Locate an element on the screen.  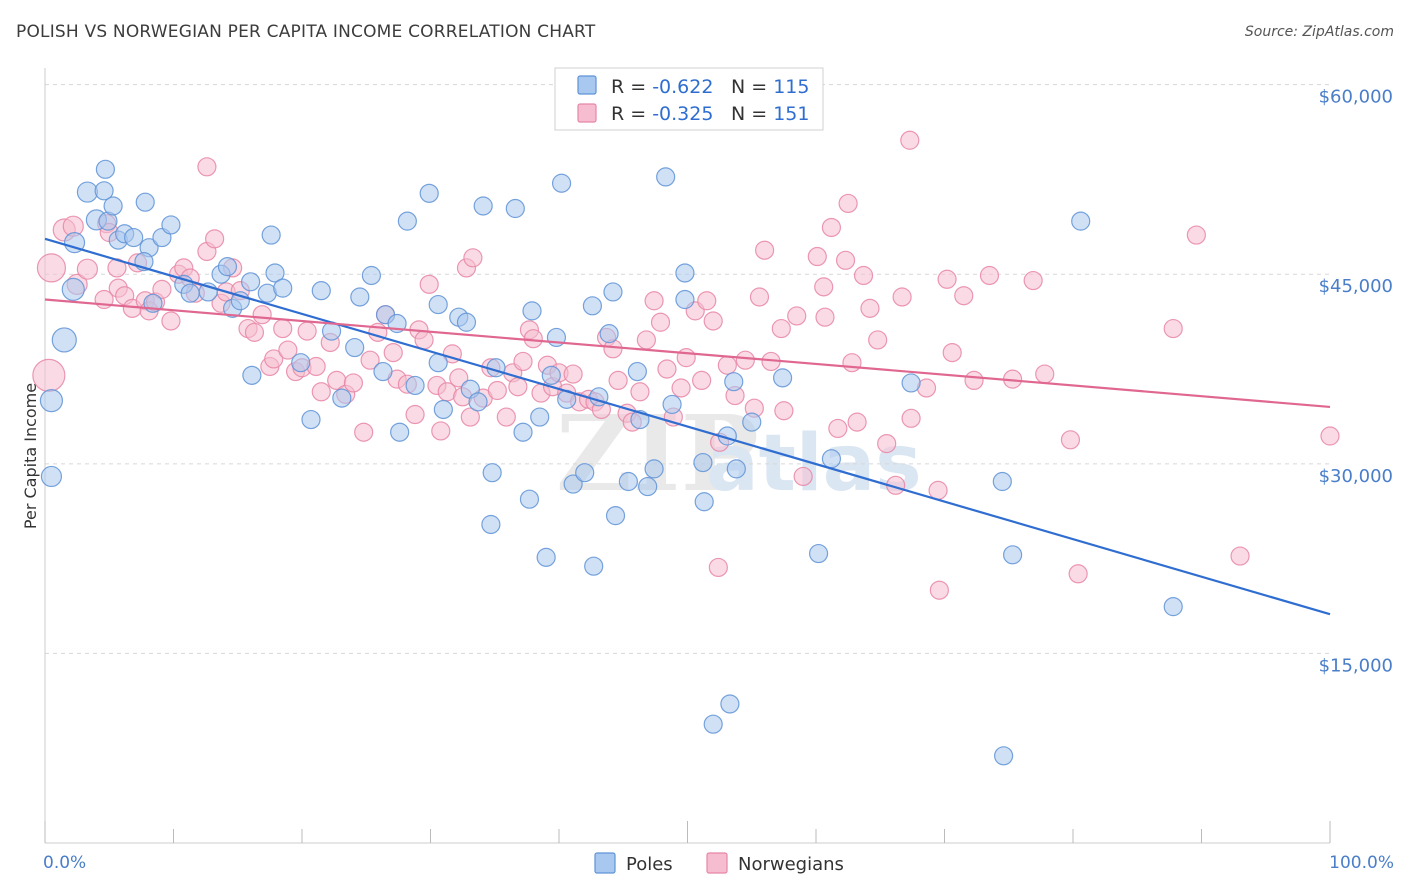
y-tick-label-3: $60,000 is located at coordinates (1356, 97).